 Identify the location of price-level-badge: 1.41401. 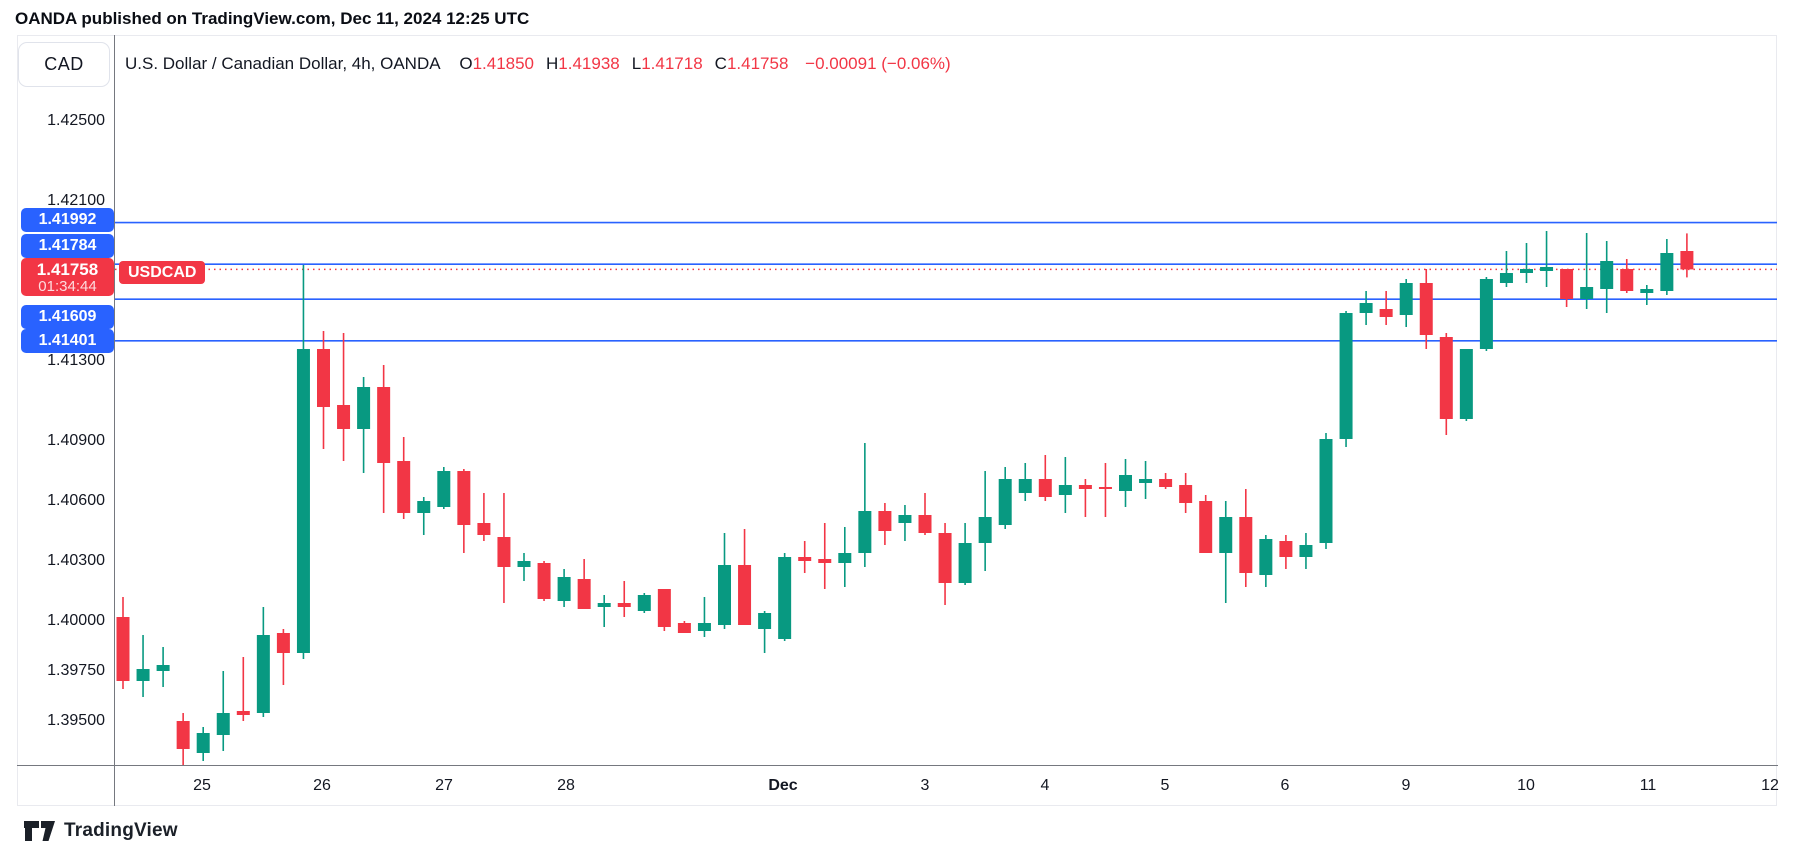
(67, 341).